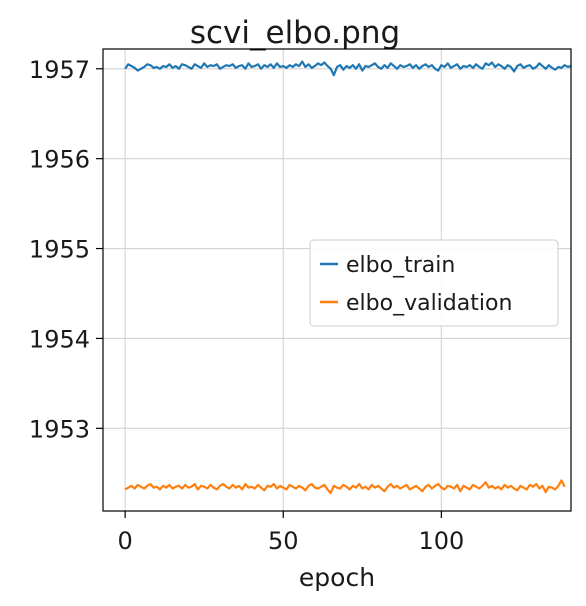 Image resolution: width=586 pixels, height=606 pixels. I want to click on y-tick-label: 1956, so click(59, 160).